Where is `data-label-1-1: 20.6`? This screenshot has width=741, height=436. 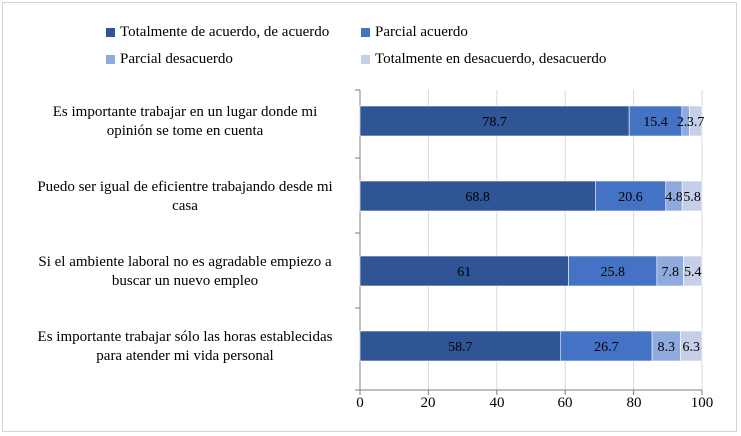
data-label-1-1: 20.6 is located at coordinates (630, 197).